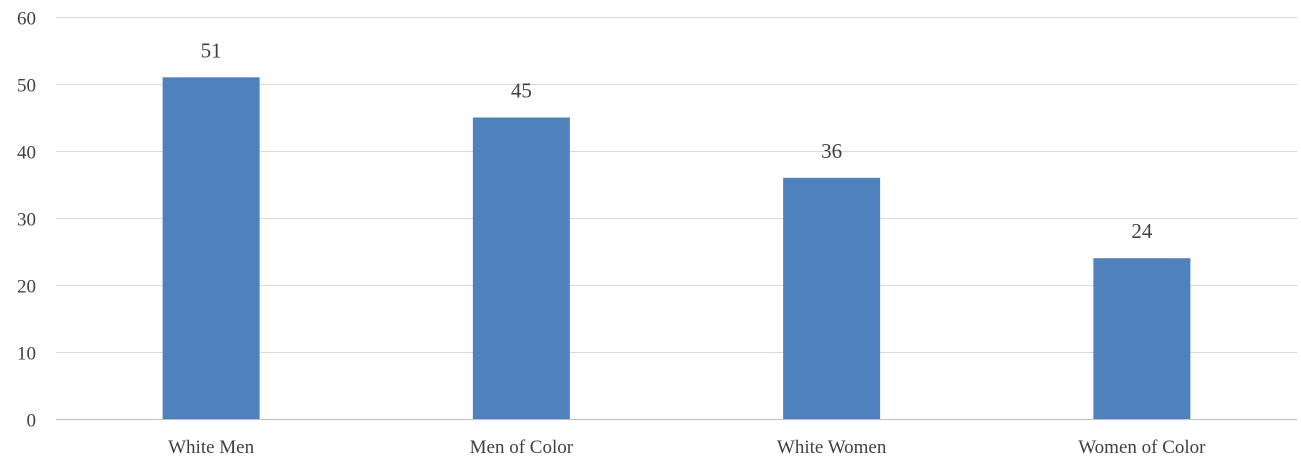  I want to click on category-label: Women of Color, so click(1142, 447).